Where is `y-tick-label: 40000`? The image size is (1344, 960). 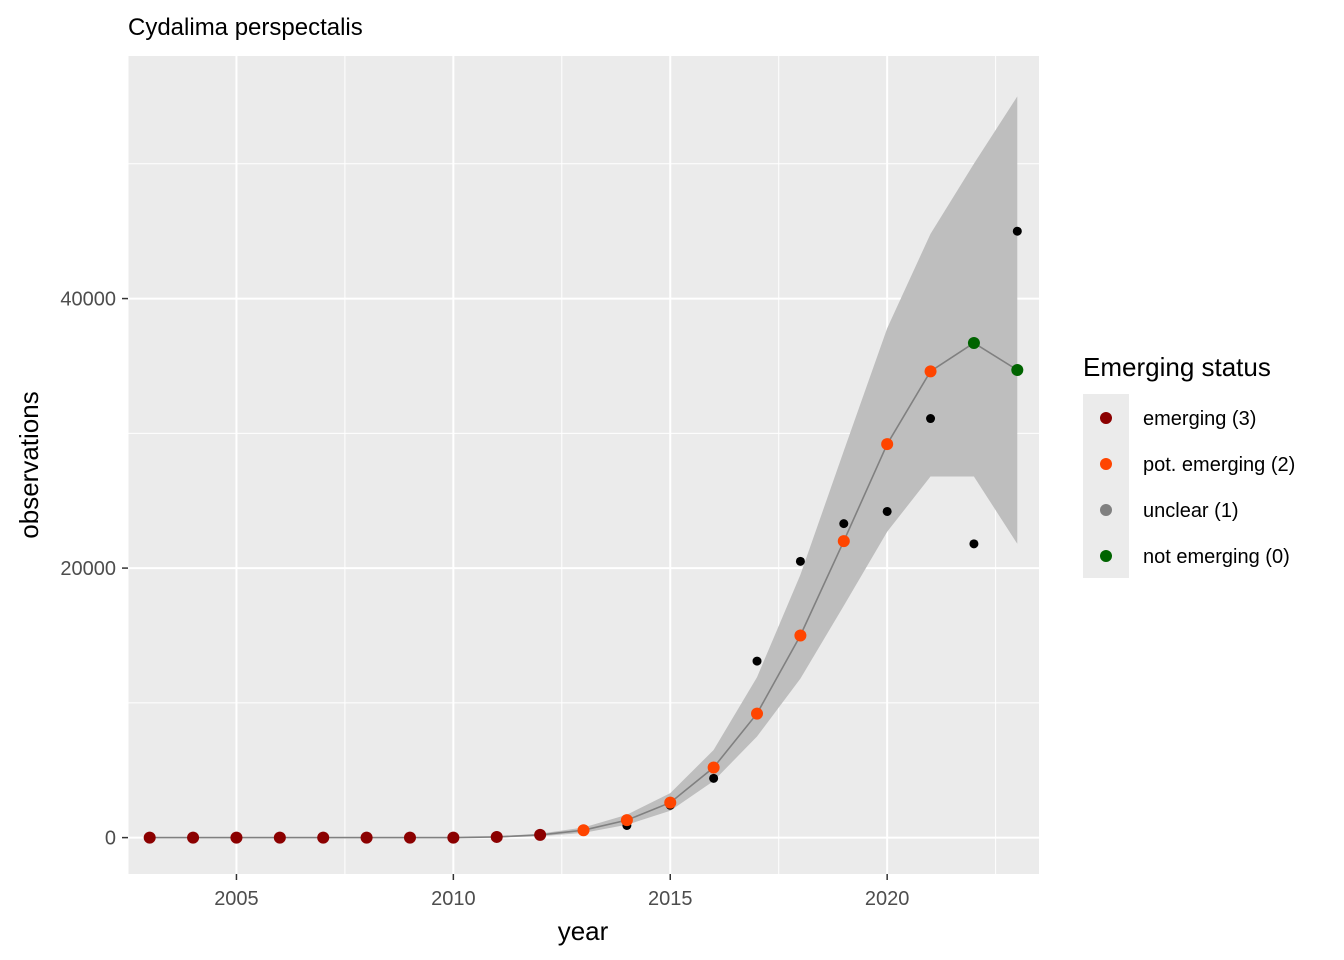
y-tick-label: 40000 is located at coordinates (88, 300).